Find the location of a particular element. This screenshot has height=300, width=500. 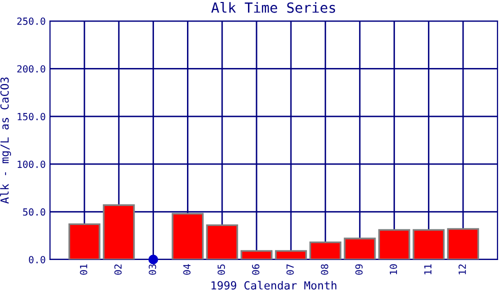

x-tick-label: 11 is located at coordinates (428, 269).